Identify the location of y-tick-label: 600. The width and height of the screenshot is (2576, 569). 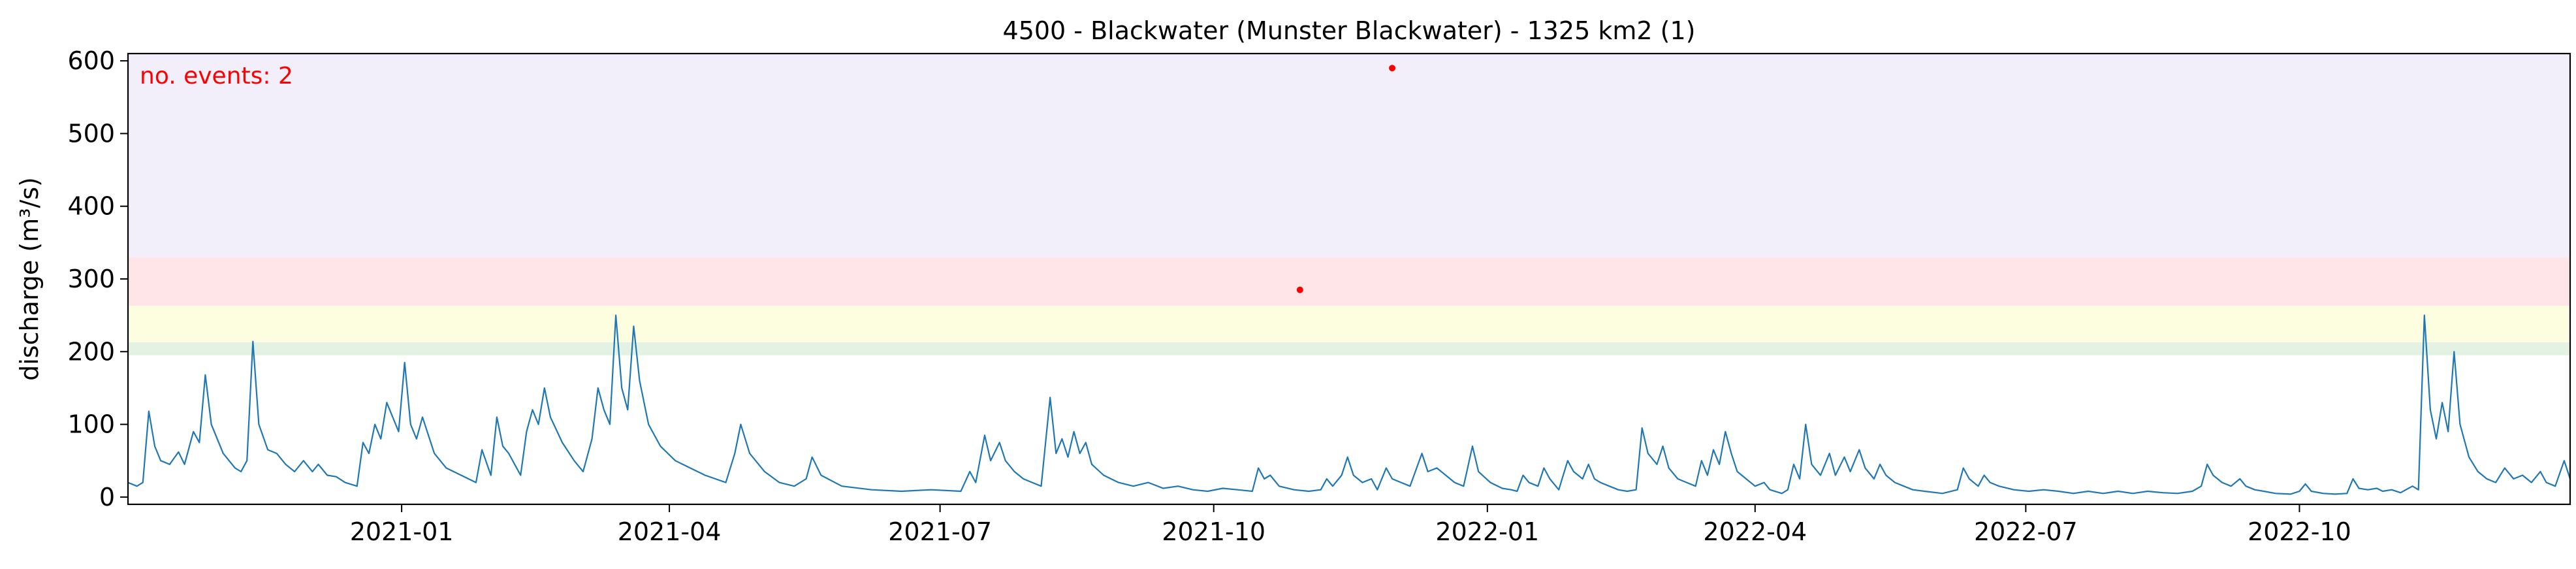
(91, 60).